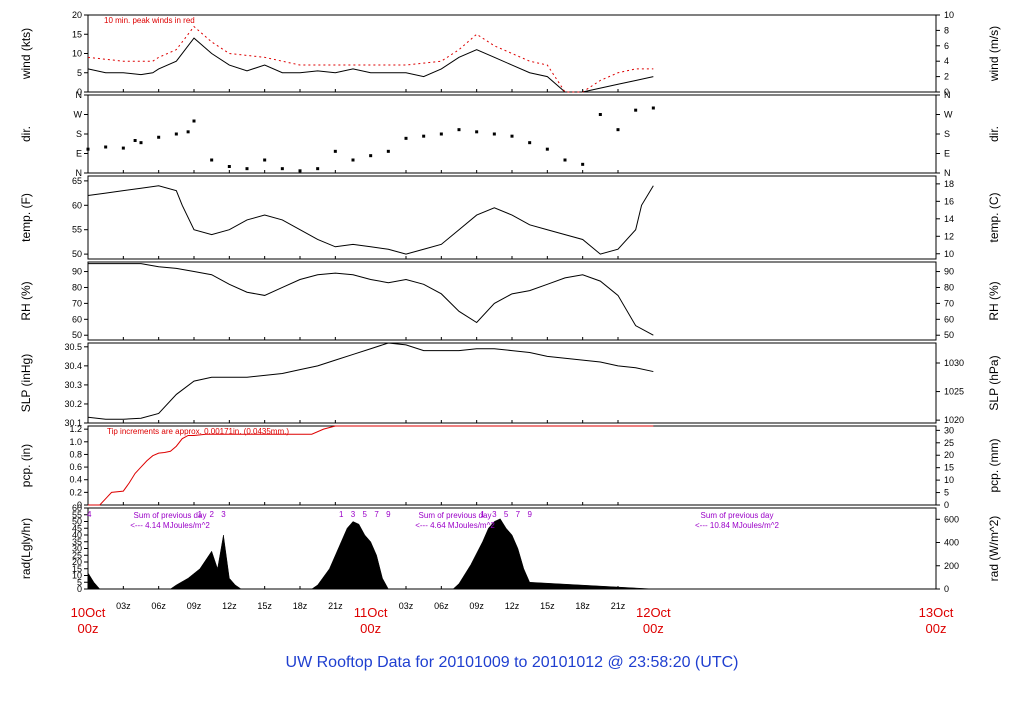 The height and width of the screenshot is (705, 1024). Describe the element at coordinates (949, 430) in the screenshot. I see `y-tick-label-right: 30` at that location.